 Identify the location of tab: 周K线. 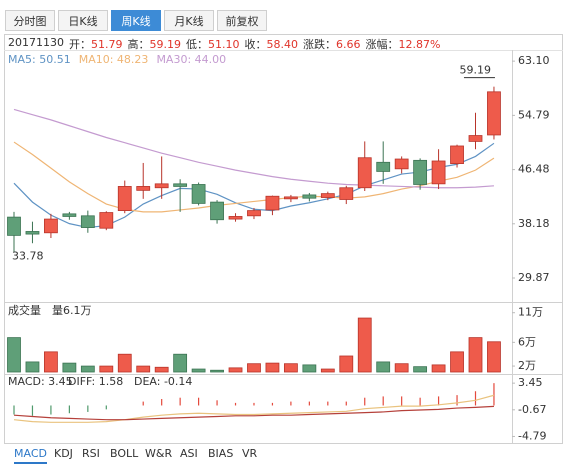
(136, 20).